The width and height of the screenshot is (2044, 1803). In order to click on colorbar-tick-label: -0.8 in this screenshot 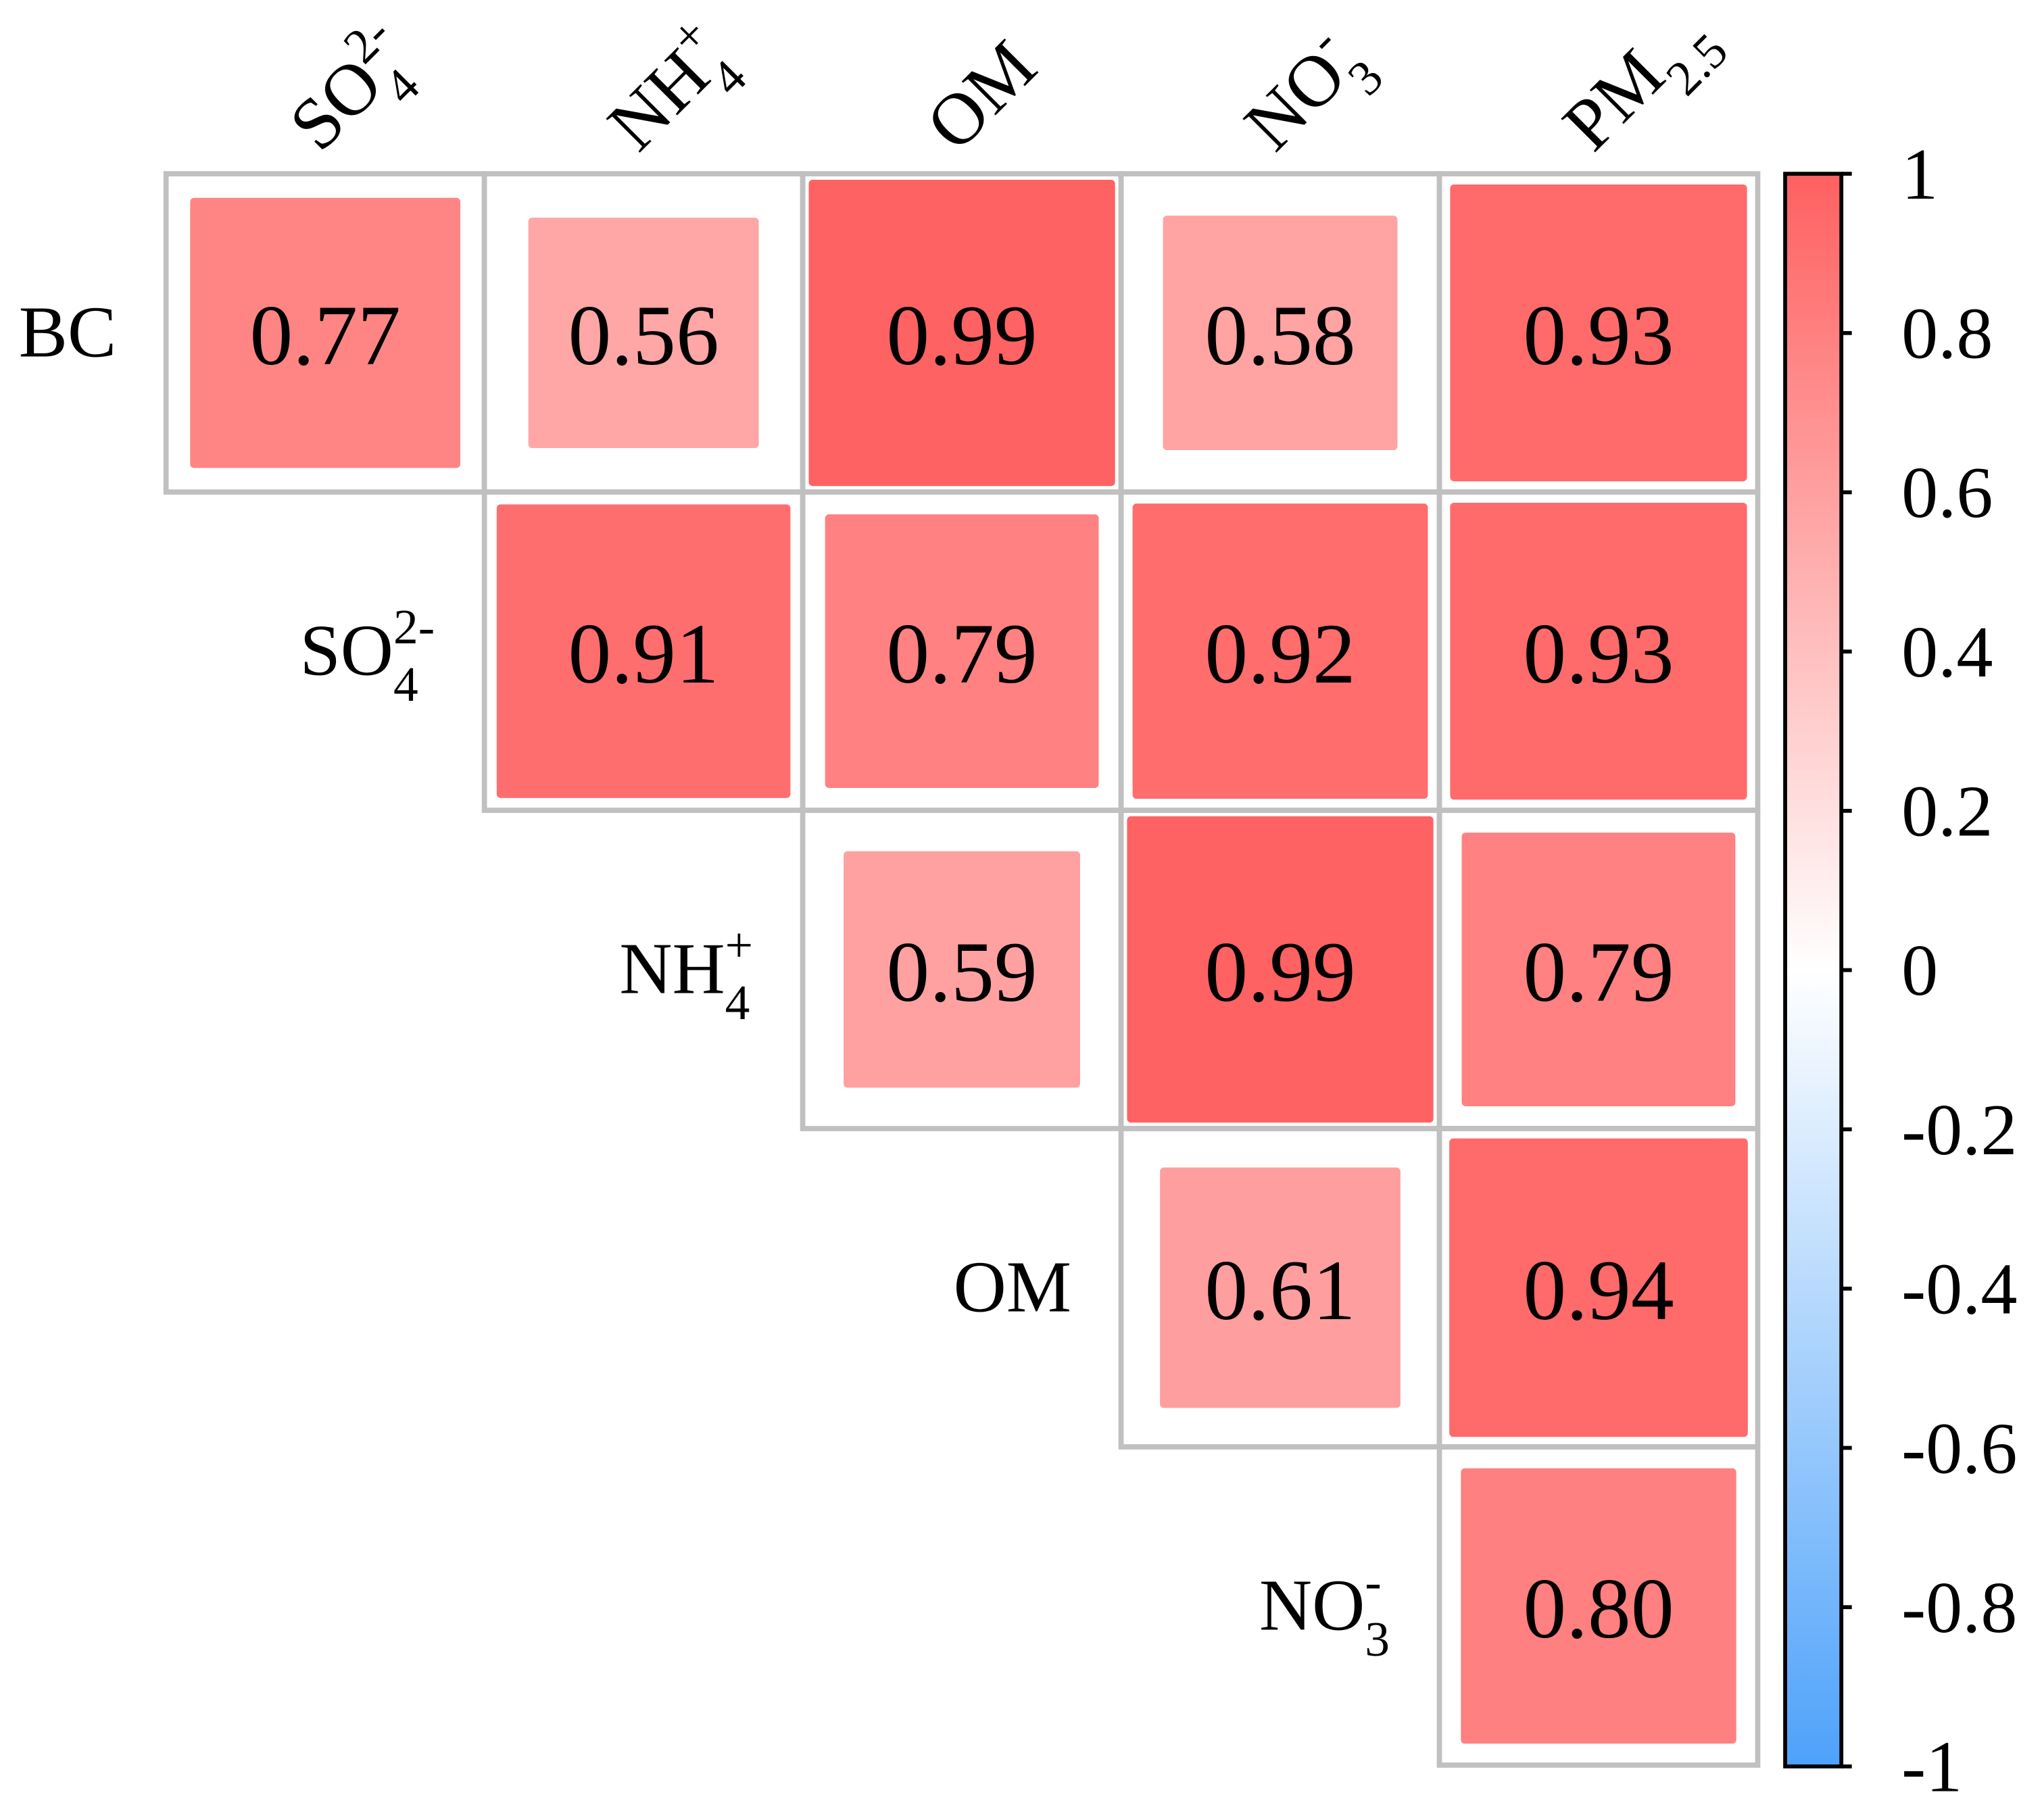, I will do `click(1959, 1608)`.